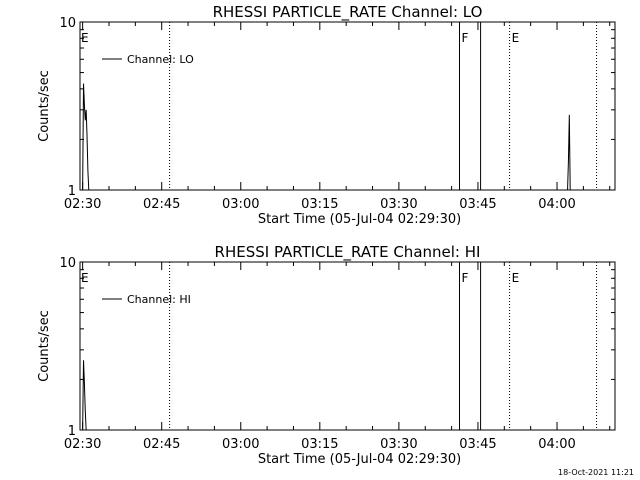 This screenshot has width=640, height=480. What do you see at coordinates (240, 444) in the screenshot?
I see `chart-2-x-tick-label: 03:00` at bounding box center [240, 444].